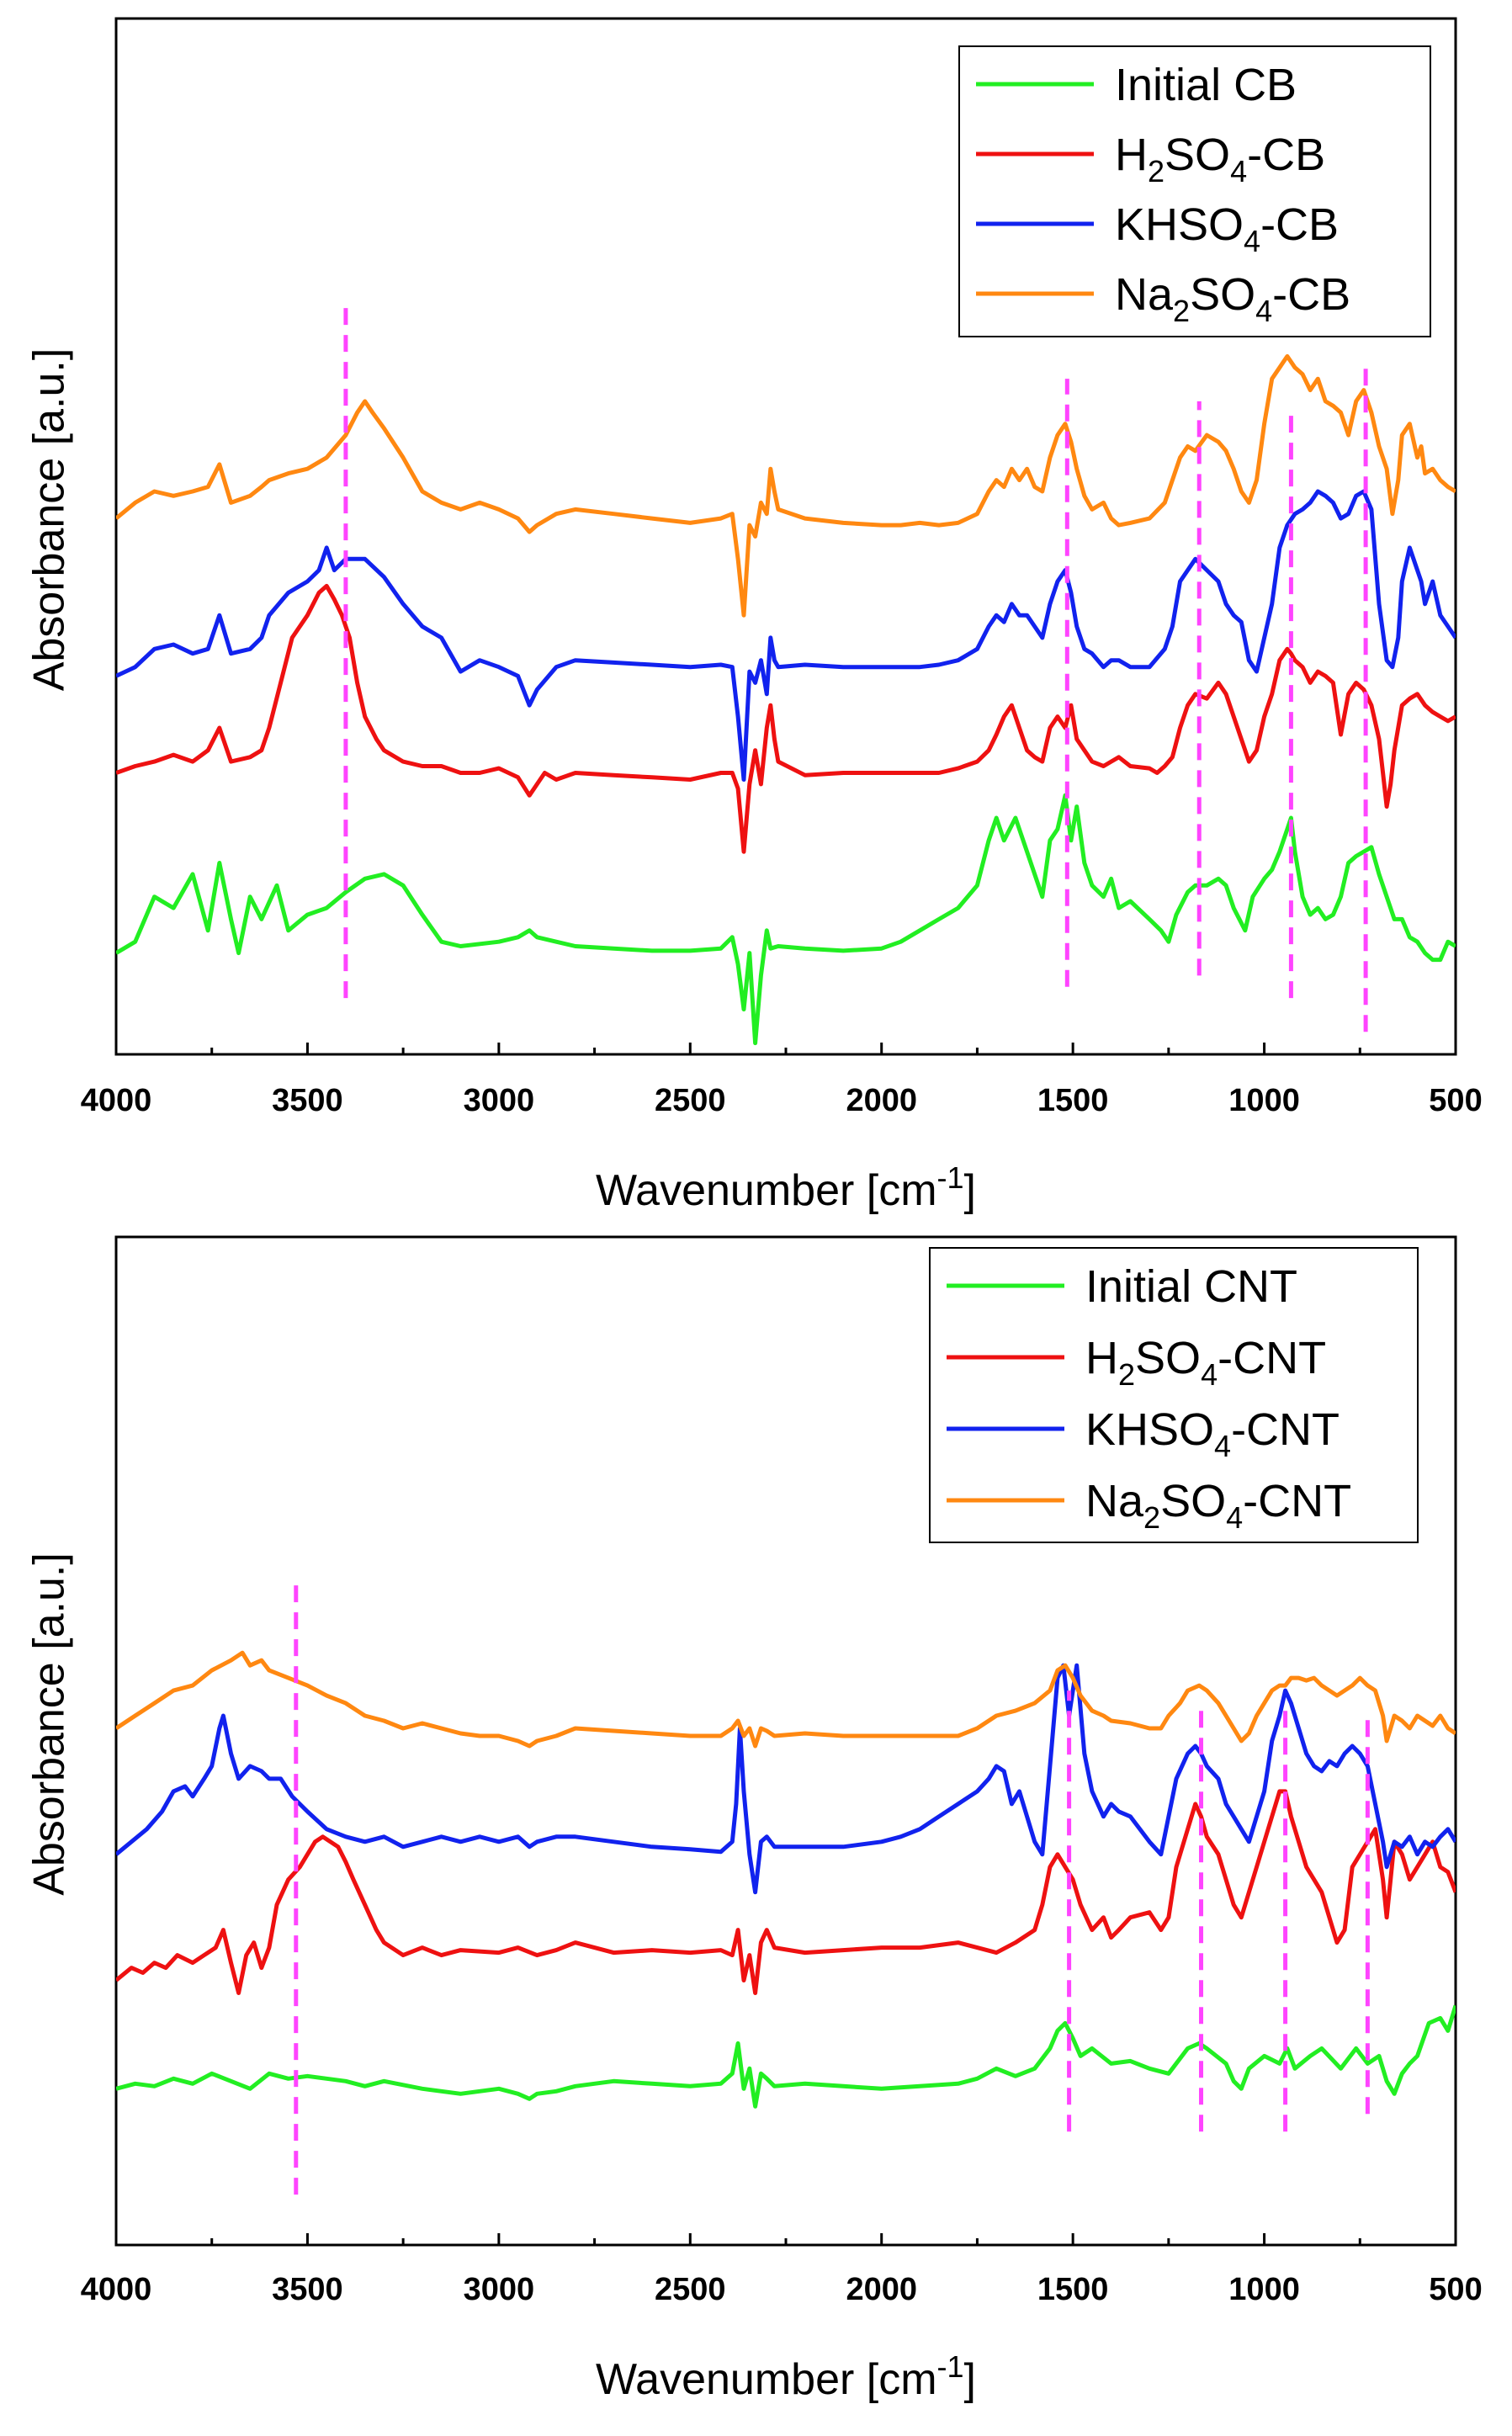 This screenshot has height=2436, width=1512. What do you see at coordinates (881, 1100) in the screenshot?
I see `top-x-tick-label: 2000` at bounding box center [881, 1100].